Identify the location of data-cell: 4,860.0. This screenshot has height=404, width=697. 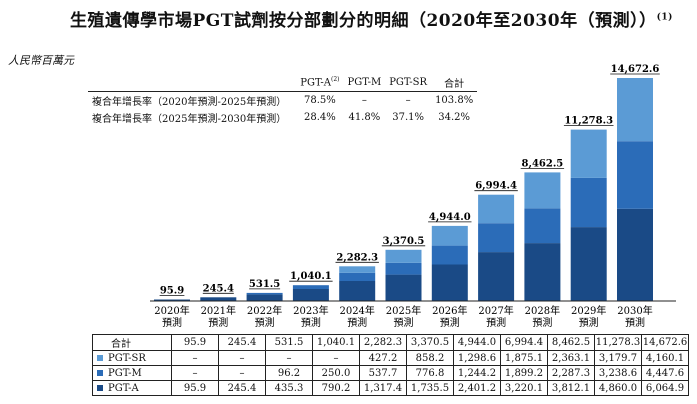
(618, 388).